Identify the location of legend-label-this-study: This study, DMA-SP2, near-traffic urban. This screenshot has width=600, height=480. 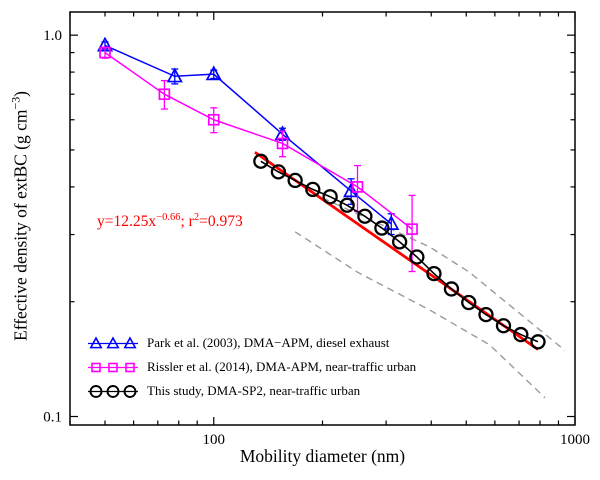
(254, 390).